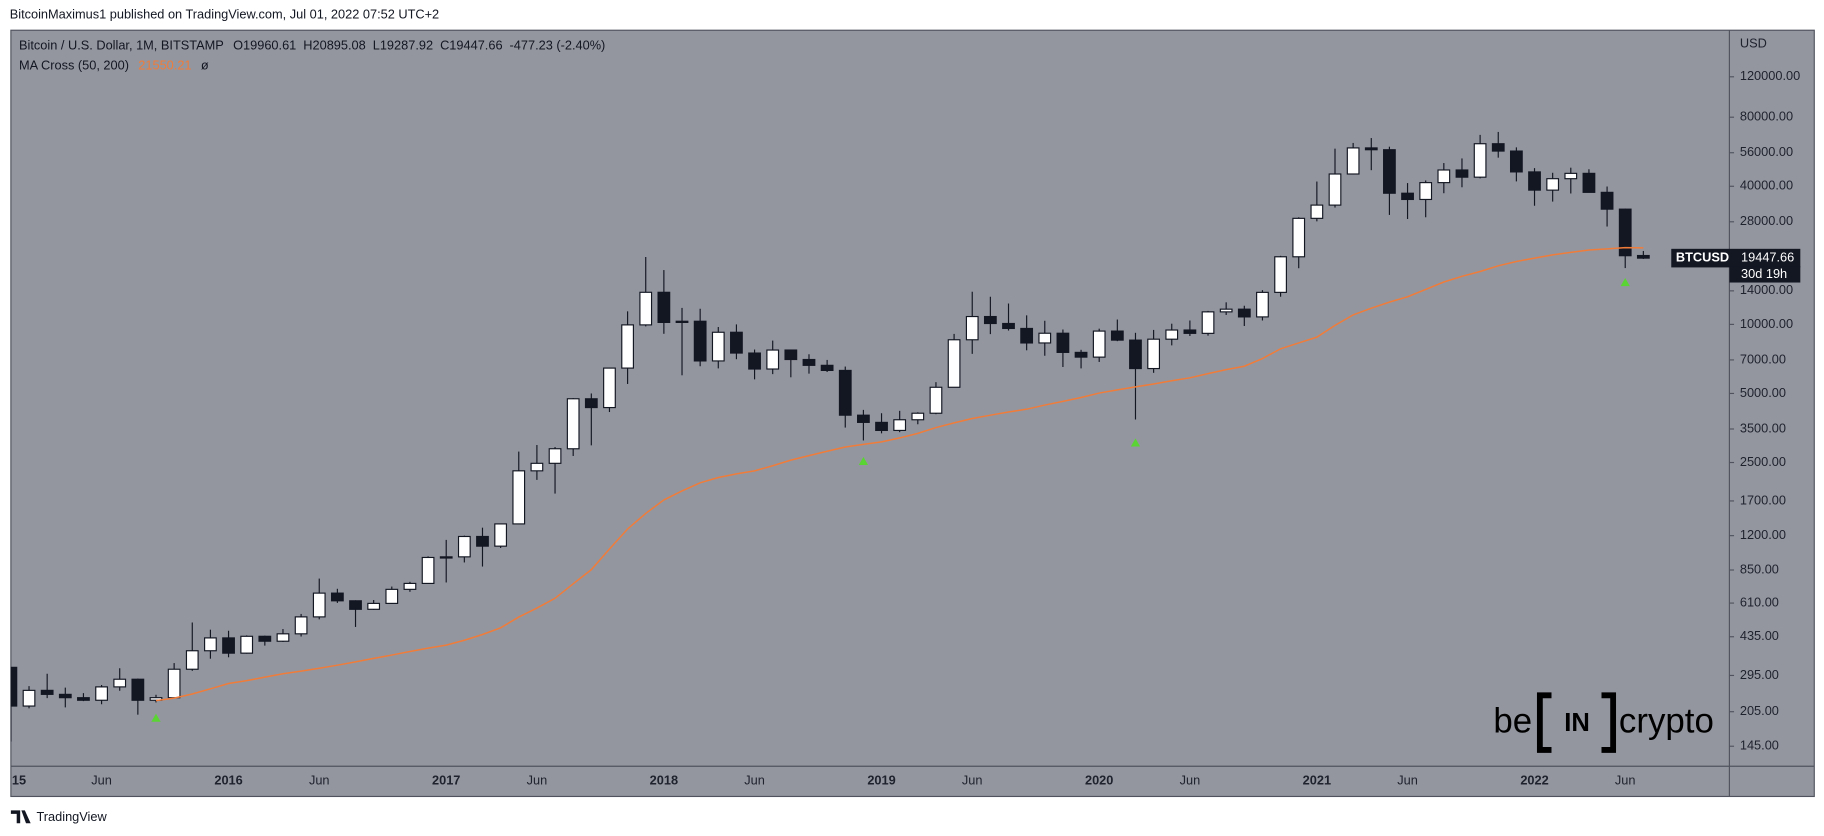 Image resolution: width=1824 pixels, height=836 pixels. I want to click on countdown-box, so click(1765, 274).